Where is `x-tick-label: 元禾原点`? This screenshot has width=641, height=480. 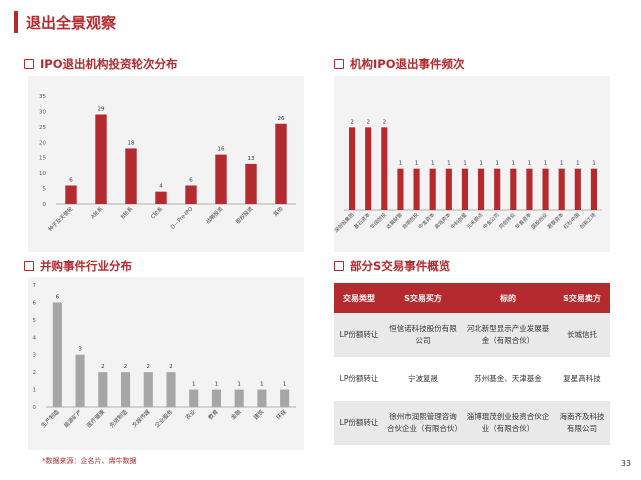 x-tick-label: 元禾原点 is located at coordinates (474, 220).